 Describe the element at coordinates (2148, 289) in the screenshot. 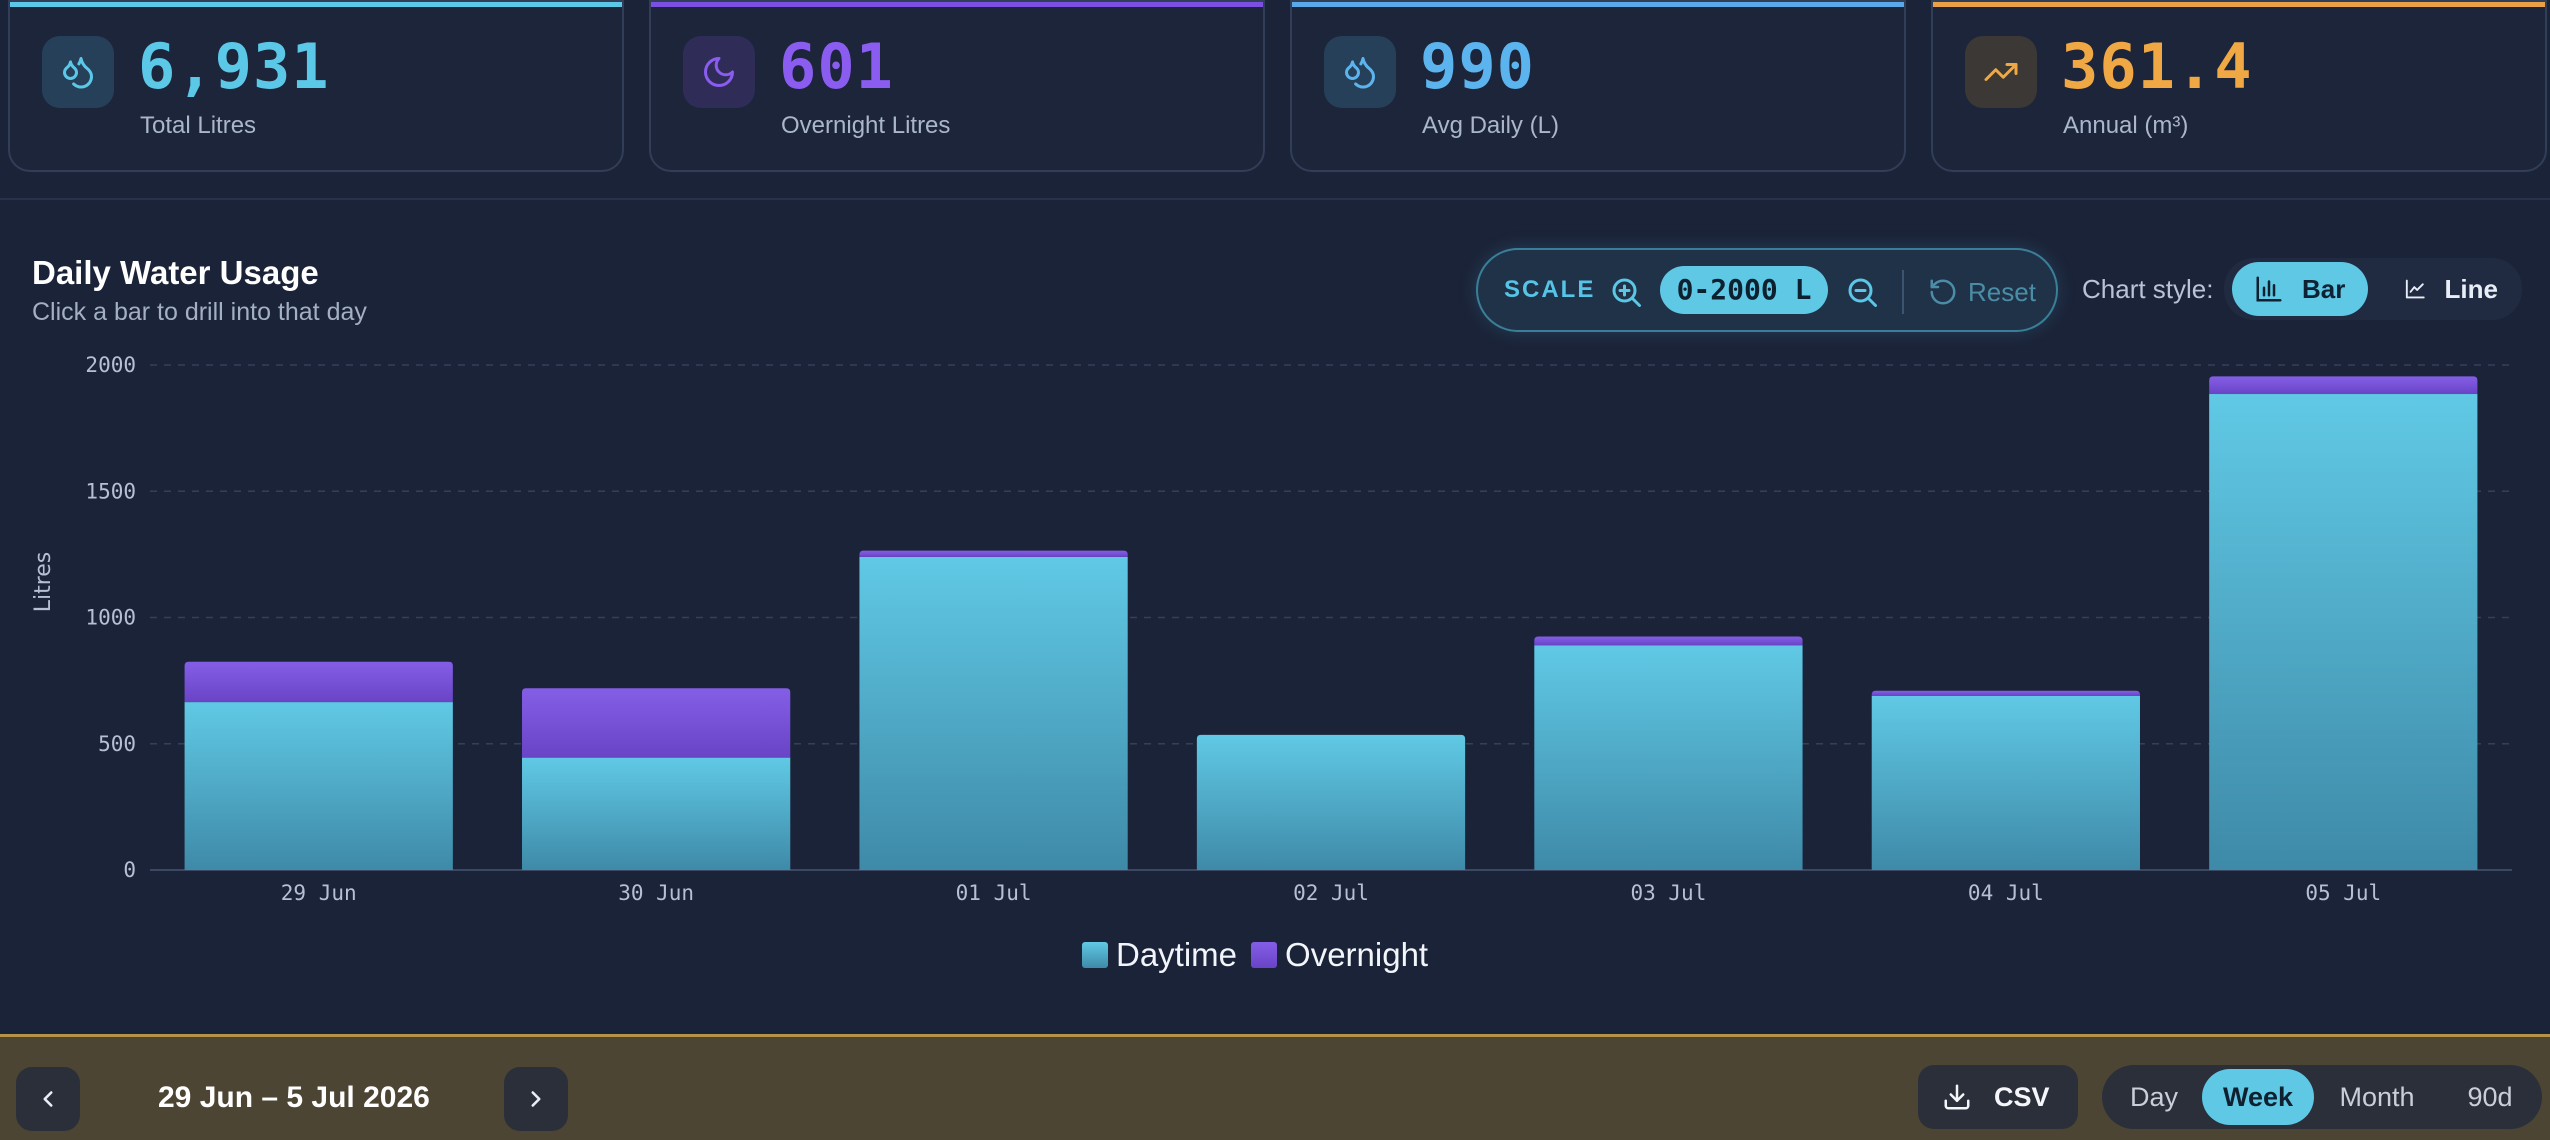

I see `chart-style-label: Chart style:` at that location.